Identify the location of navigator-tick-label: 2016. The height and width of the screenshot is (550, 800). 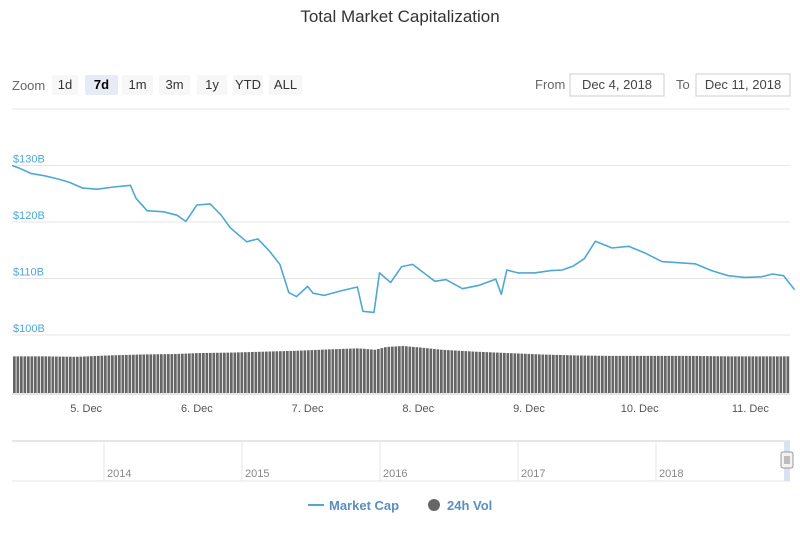
(395, 474).